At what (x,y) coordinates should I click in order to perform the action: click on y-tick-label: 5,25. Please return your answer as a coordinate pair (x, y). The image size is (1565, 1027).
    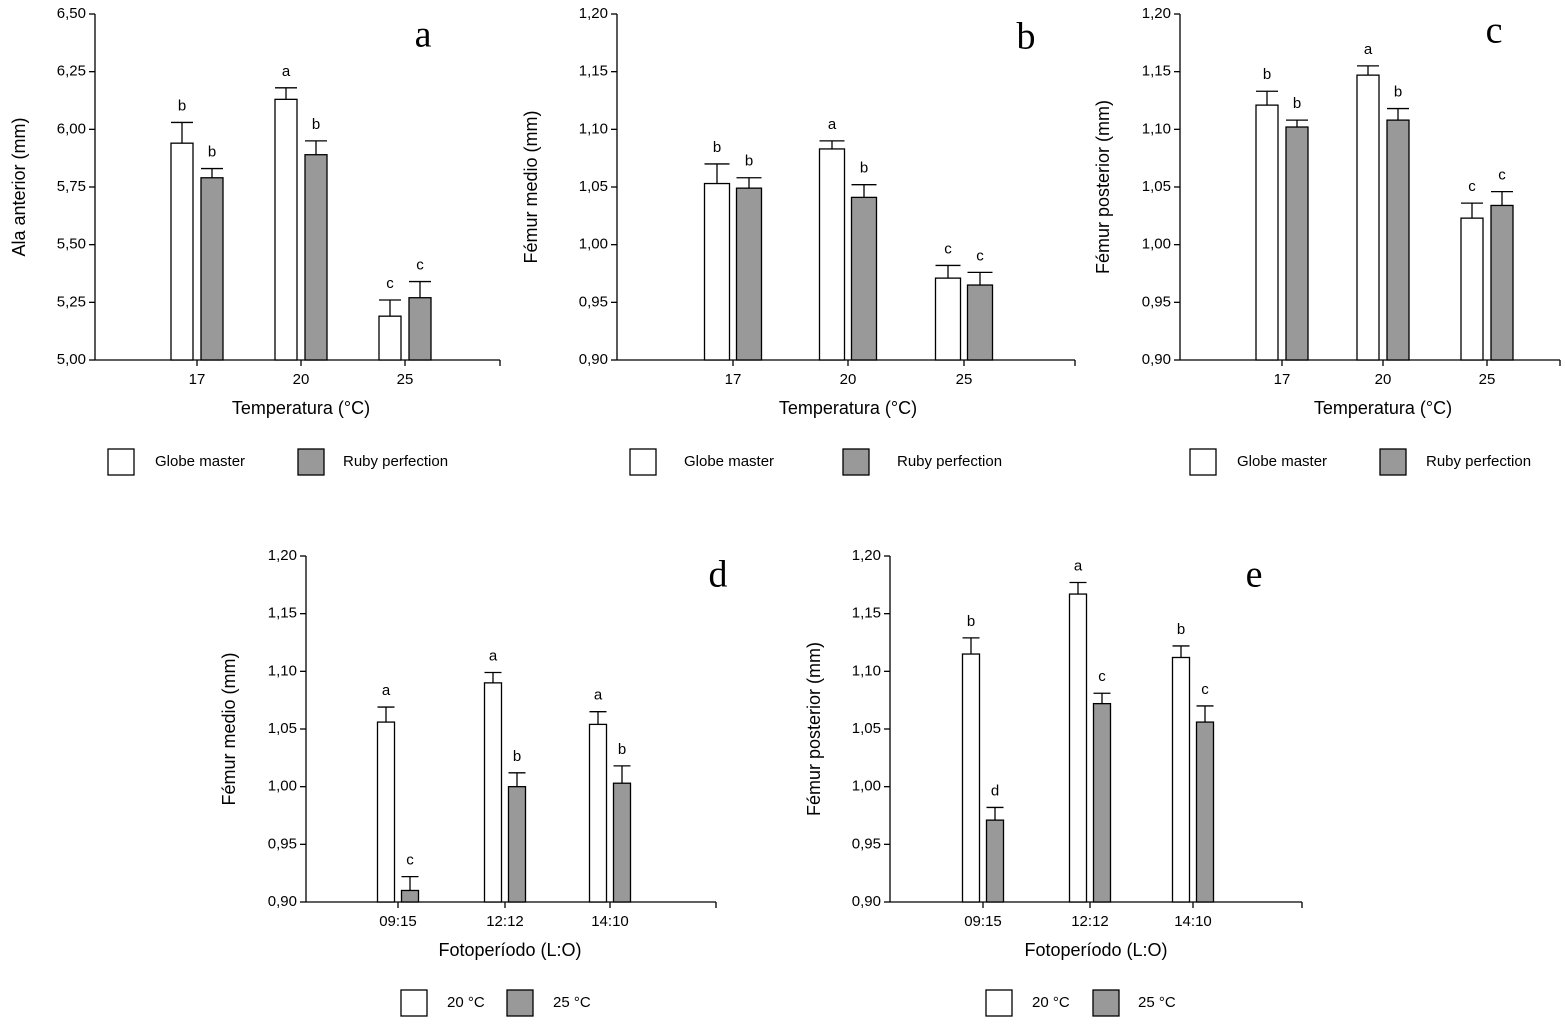
    Looking at the image, I should click on (71, 301).